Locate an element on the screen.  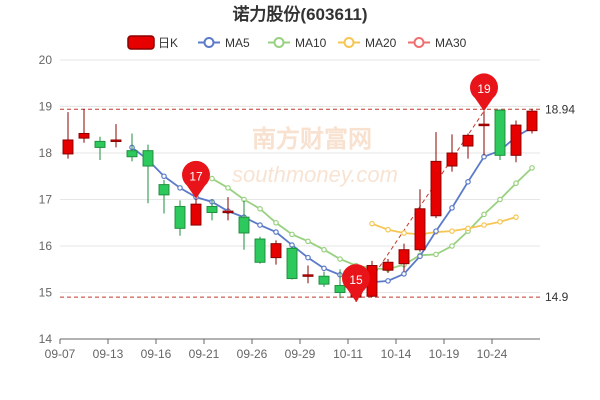
legend-label: MA30 is located at coordinates (451, 43).